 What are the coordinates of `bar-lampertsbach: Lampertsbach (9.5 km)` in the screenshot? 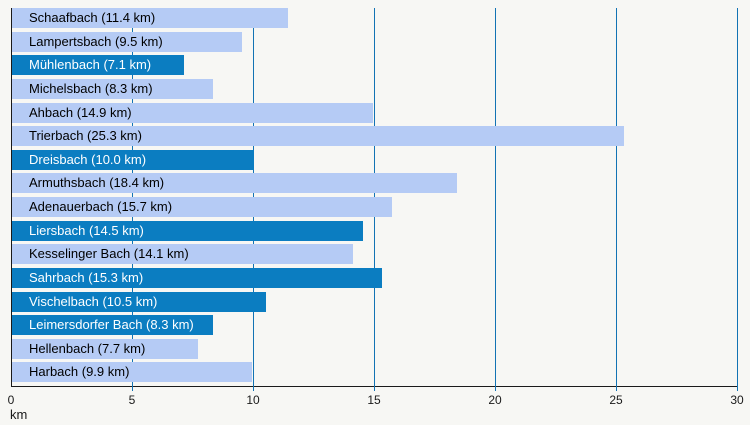 It's located at (127, 41).